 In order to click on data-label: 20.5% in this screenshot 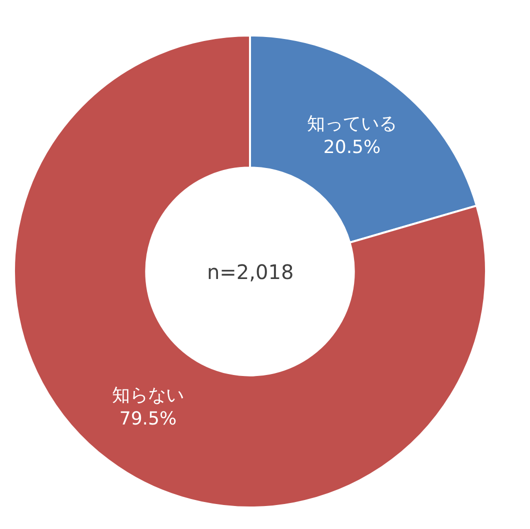, I will do `click(352, 147)`.